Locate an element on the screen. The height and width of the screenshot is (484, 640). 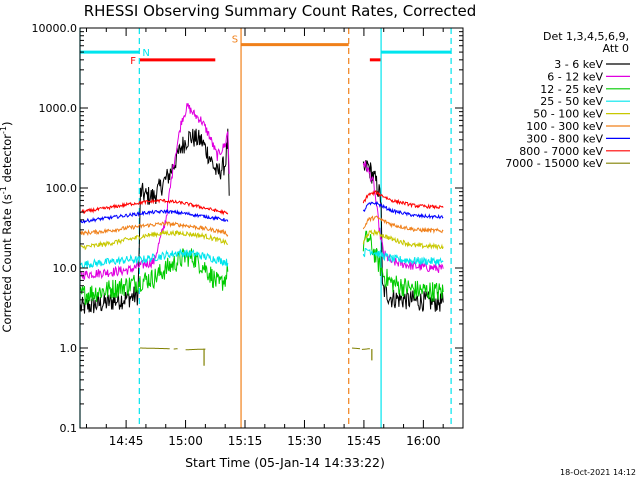
y-label-sup-2: -1 is located at coordinates (4, 130).